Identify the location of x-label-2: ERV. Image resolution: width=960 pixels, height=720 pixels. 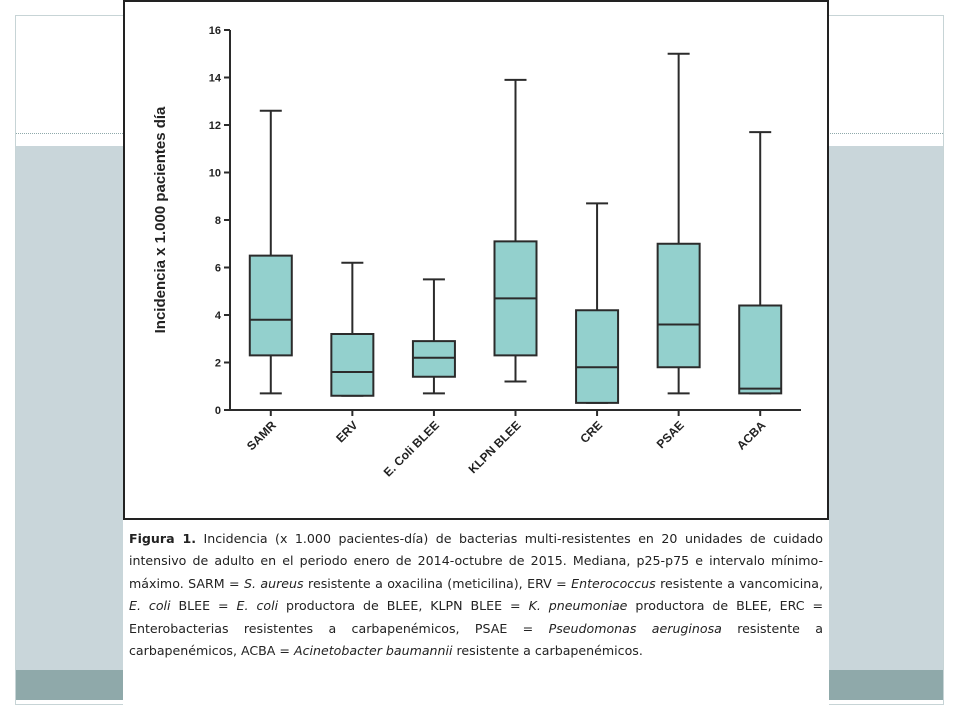
(346, 431).